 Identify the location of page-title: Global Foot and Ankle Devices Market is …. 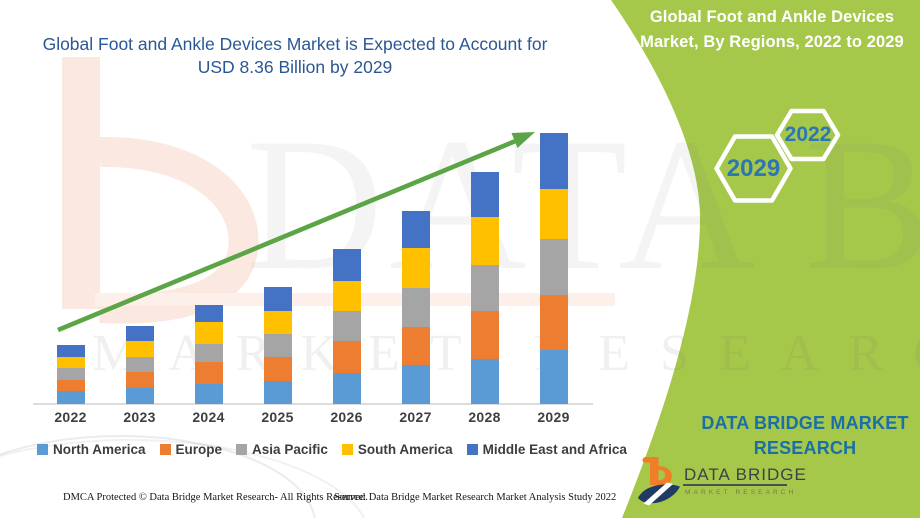
(295, 56).